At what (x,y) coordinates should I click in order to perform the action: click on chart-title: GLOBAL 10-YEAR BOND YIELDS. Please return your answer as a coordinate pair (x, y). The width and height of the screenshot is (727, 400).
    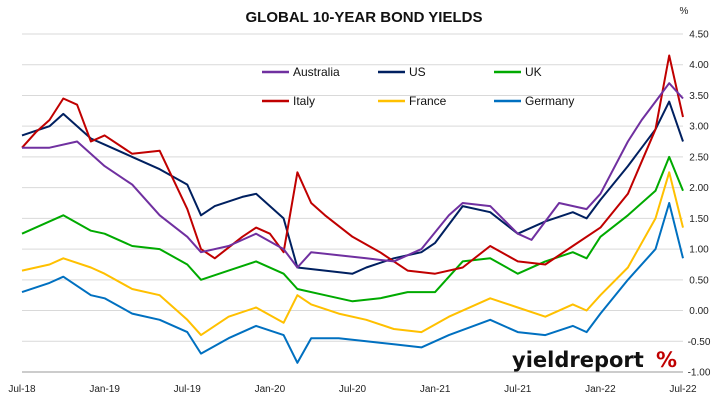
    Looking at the image, I should click on (364, 17).